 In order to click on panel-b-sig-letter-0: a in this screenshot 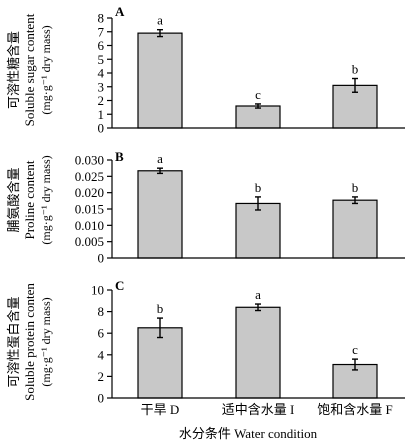, I will do `click(160, 158)`.